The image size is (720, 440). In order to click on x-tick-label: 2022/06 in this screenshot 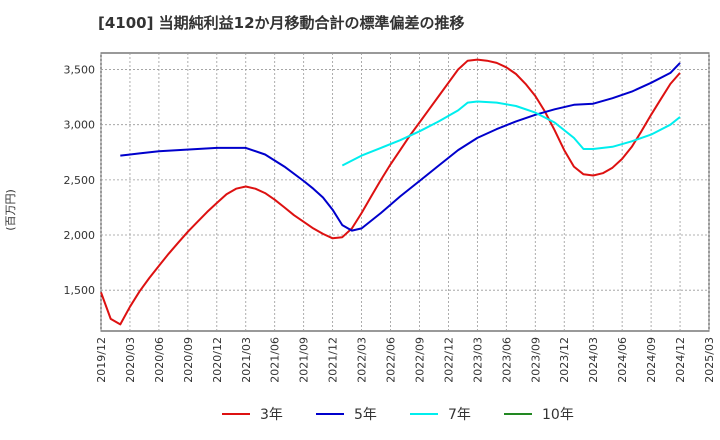, I will do `click(391, 360)`.